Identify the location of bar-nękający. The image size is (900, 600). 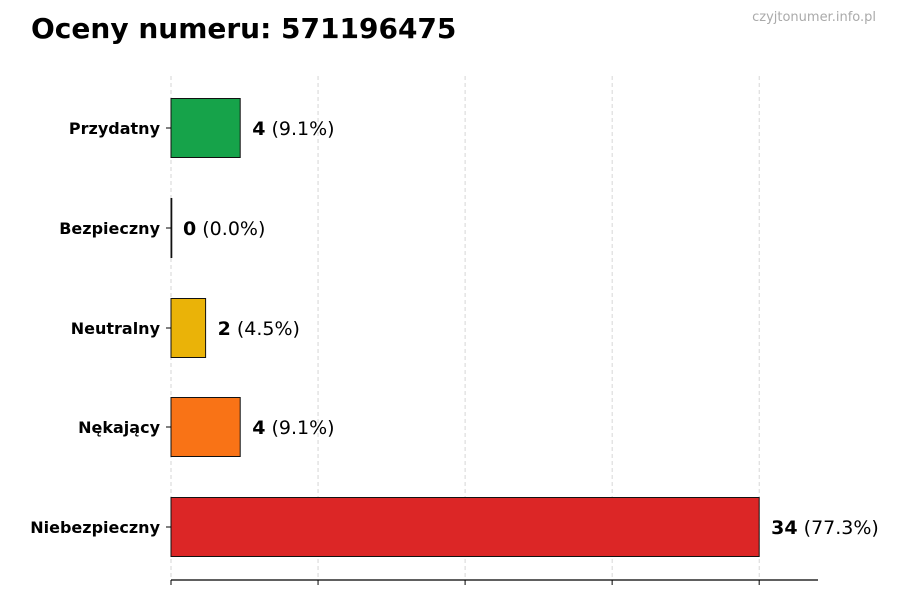
(205, 427).